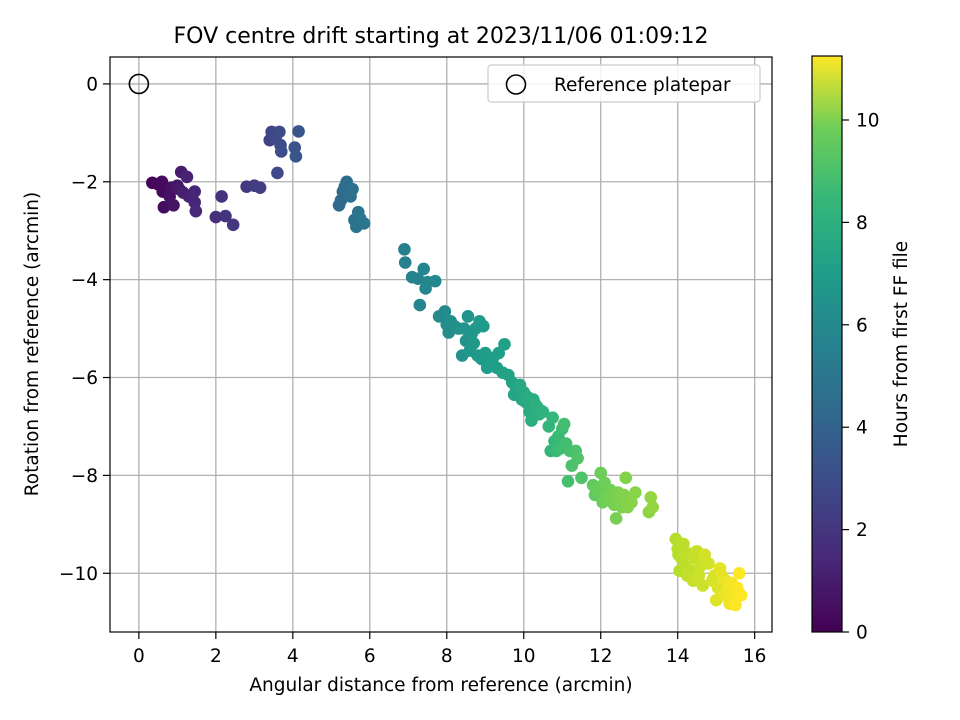 This screenshot has height=720, width=960. Describe the element at coordinates (139, 656) in the screenshot. I see `x-tick-label: 0` at that location.